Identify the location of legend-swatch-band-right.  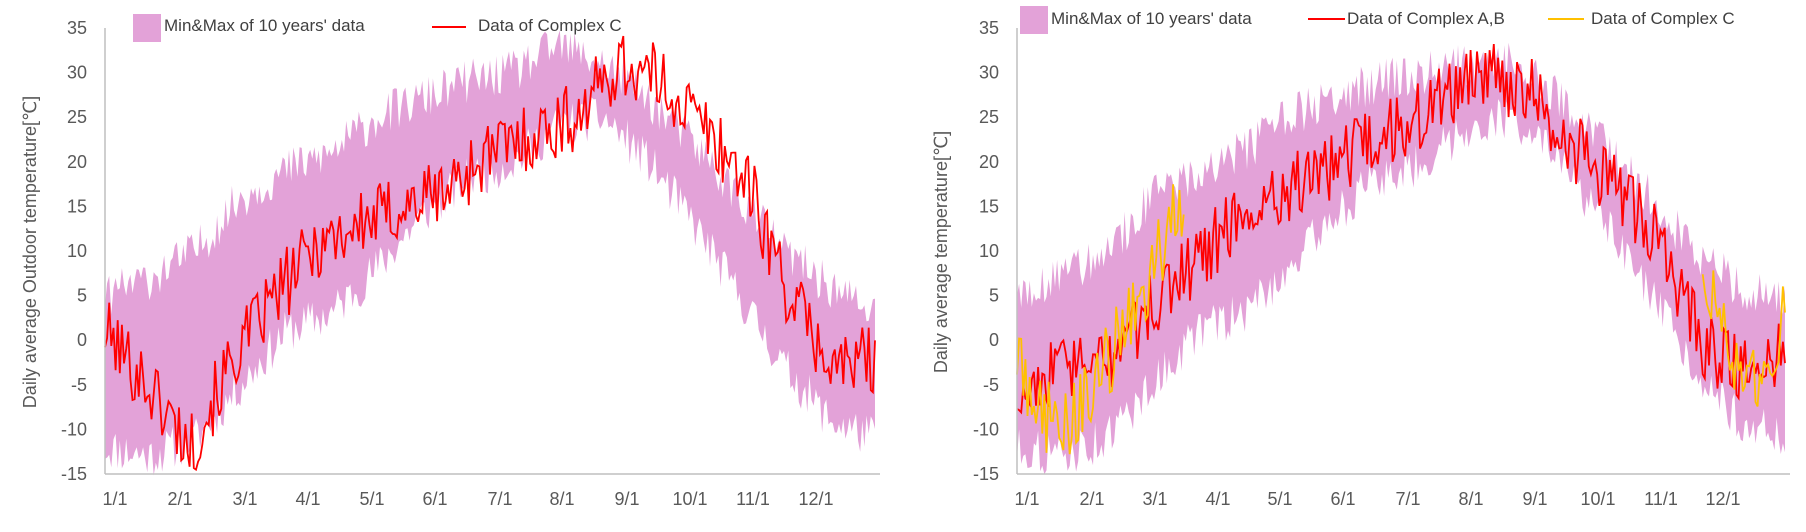
(1034, 20).